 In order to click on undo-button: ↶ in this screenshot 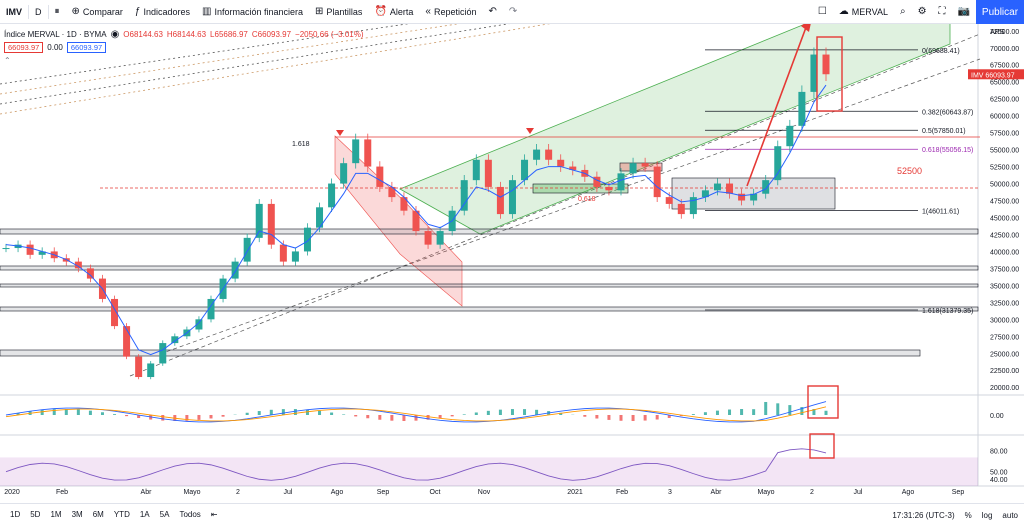, I will do `click(493, 12)`.